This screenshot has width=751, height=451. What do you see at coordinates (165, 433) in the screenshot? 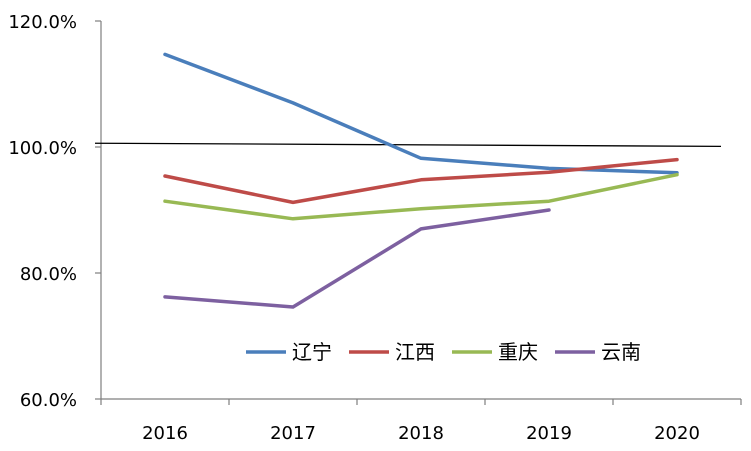
I see `x-tick-label: 2016` at bounding box center [165, 433].